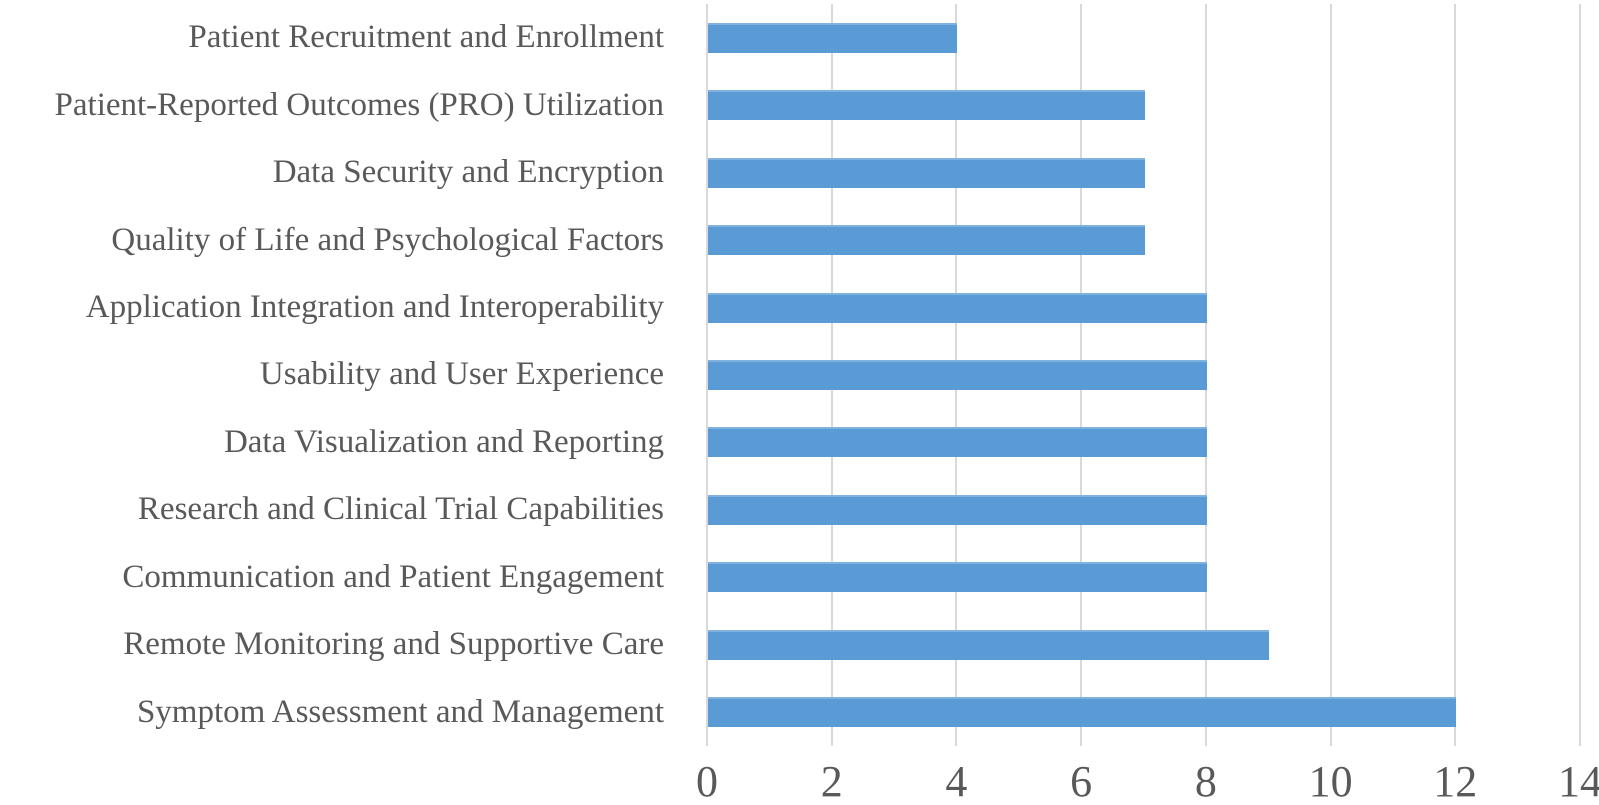 The height and width of the screenshot is (805, 1599). What do you see at coordinates (1330, 781) in the screenshot?
I see `x-tick-label: 10` at bounding box center [1330, 781].